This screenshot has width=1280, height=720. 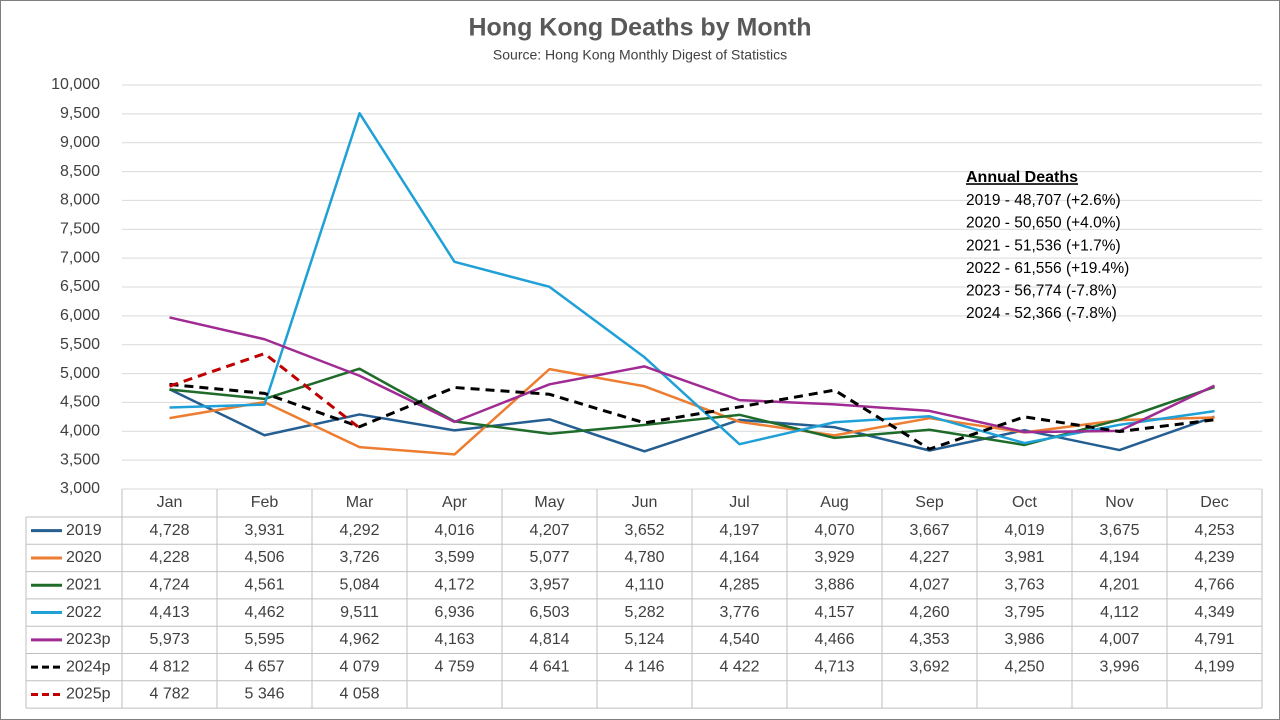 I want to click on x-tick-label: Sep, so click(x=929, y=502).